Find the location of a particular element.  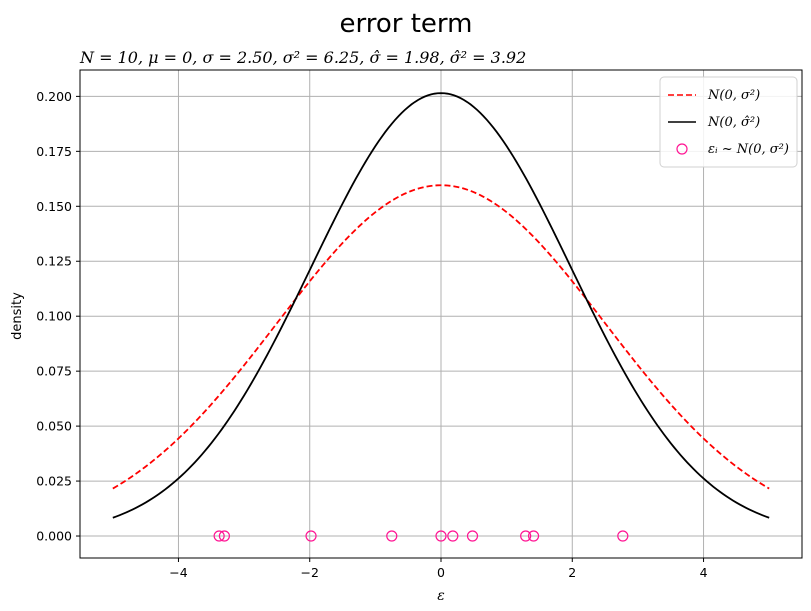

y-tick-label: 0.150 is located at coordinates (54, 206).